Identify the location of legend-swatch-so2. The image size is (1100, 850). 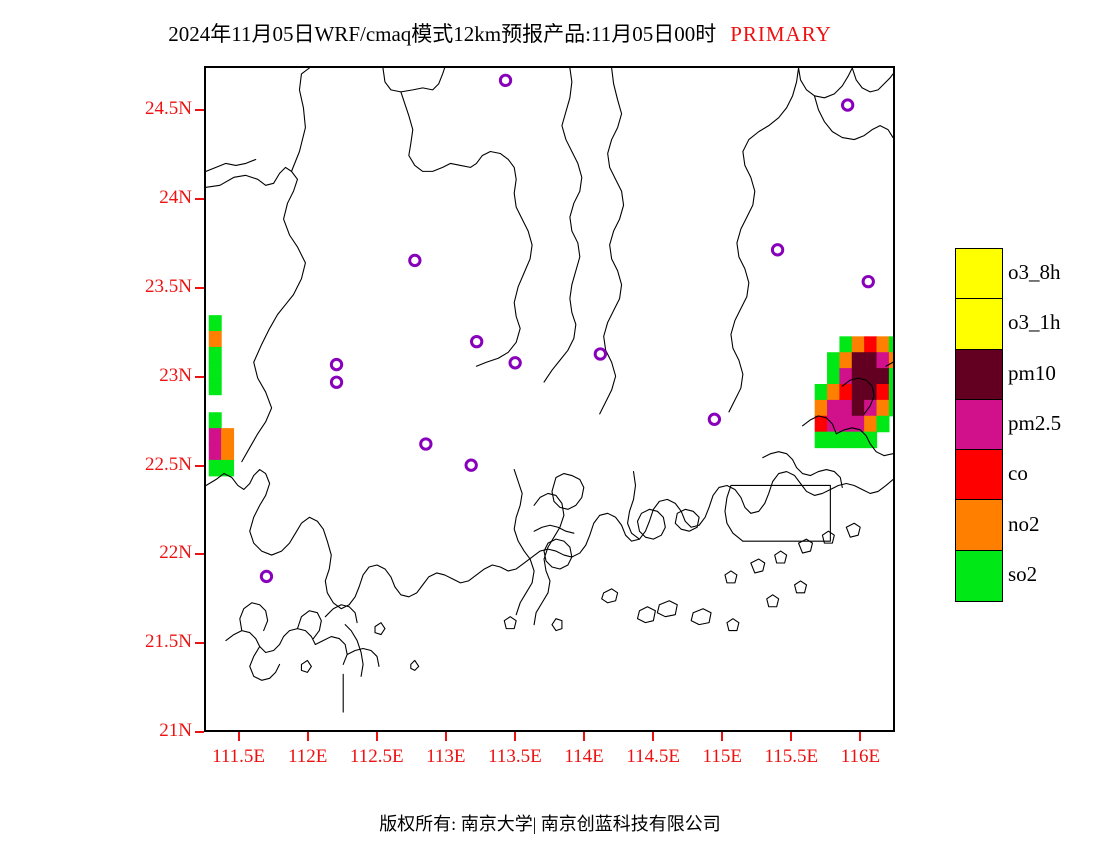
(979, 575).